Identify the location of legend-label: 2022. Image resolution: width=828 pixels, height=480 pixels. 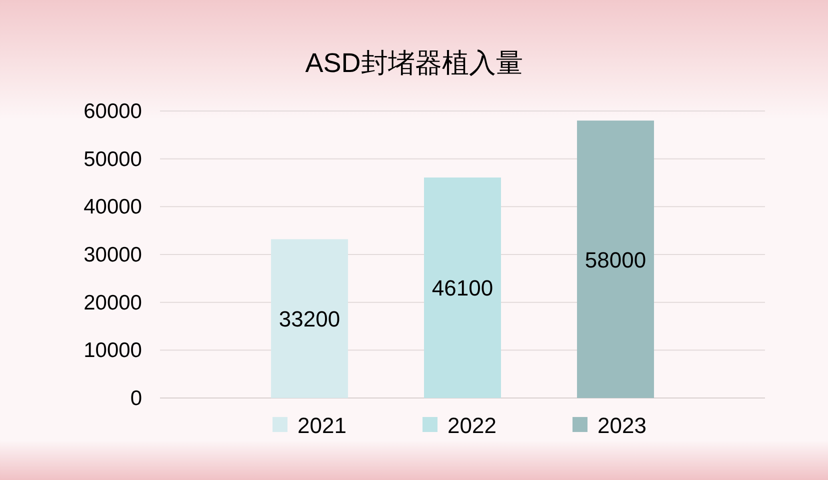
(472, 425).